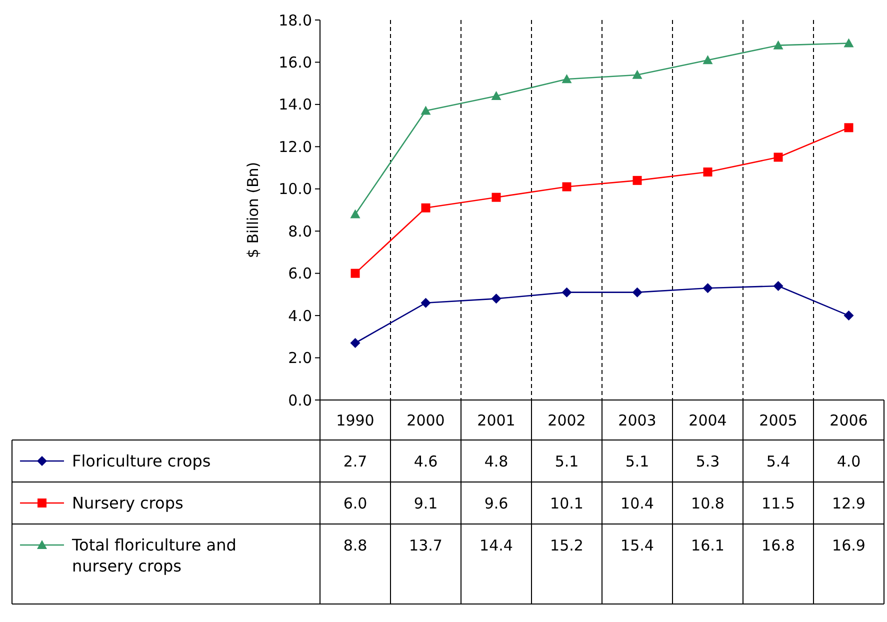  I want to click on y-tick-label: 14.0, so click(295, 105).